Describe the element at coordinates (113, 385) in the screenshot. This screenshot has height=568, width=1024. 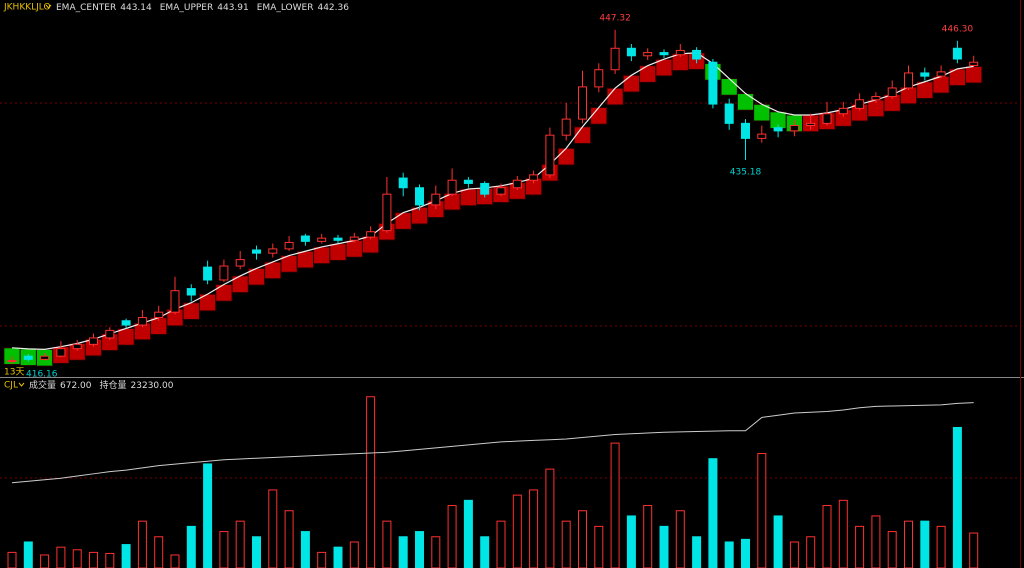
I see `legend-name: 持仓量` at that location.